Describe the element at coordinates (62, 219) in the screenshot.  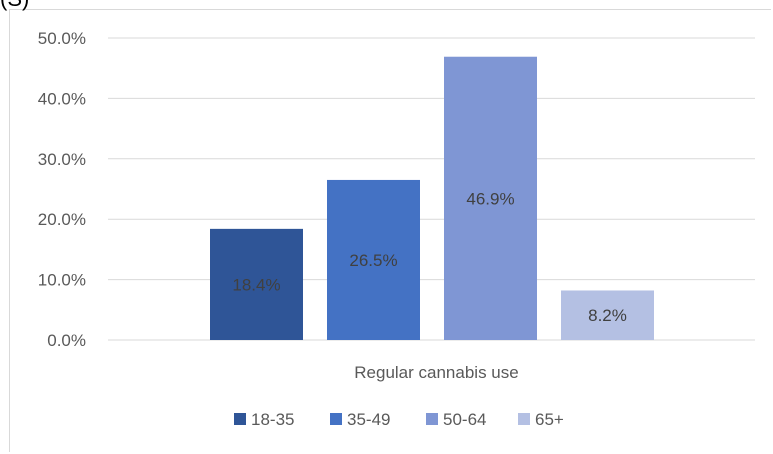
I see `y-tick-label: 20.0%` at that location.